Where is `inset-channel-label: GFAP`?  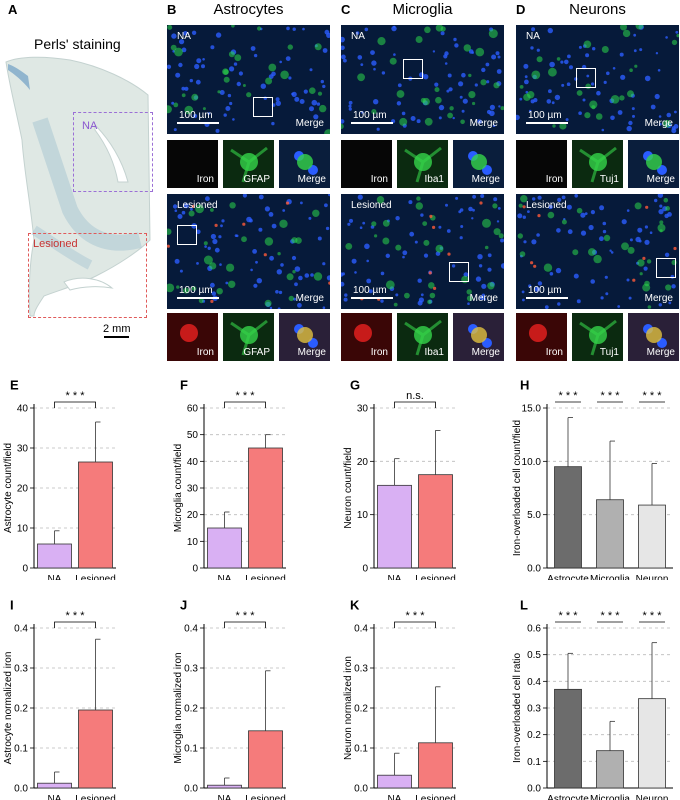 inset-channel-label: GFAP is located at coordinates (256, 179).